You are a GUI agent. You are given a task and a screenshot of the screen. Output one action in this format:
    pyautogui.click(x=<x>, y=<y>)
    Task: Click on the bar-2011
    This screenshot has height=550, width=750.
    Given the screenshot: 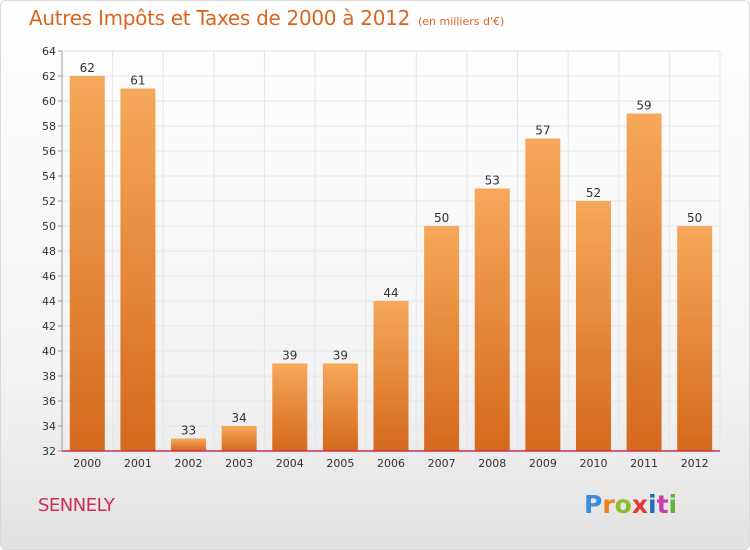 What is the action you would take?
    pyautogui.click(x=644, y=282)
    